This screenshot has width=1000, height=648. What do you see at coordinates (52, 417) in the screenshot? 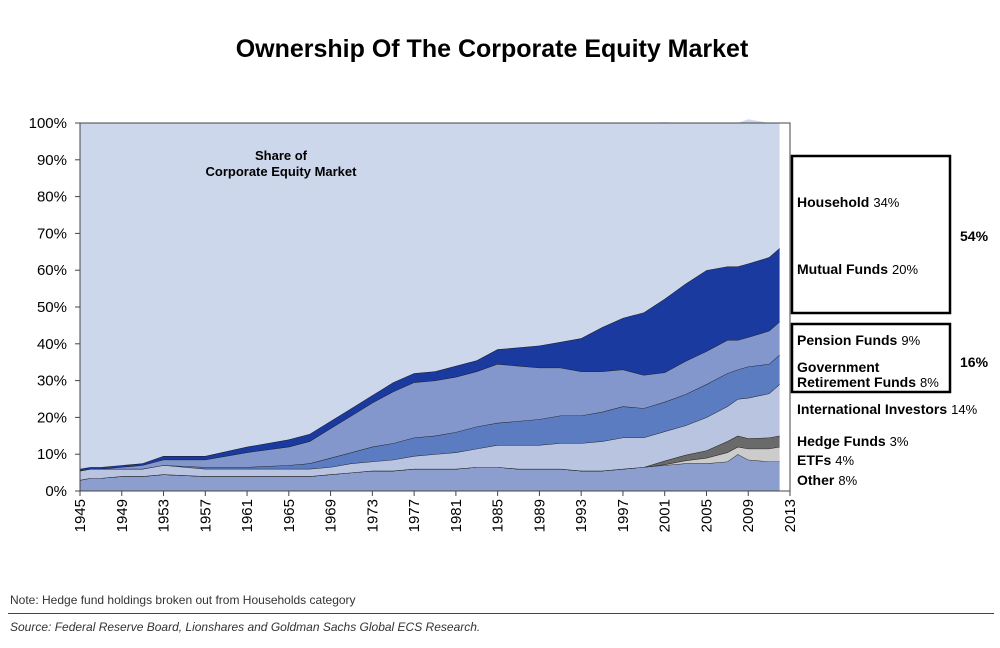
I see `y-tick-label: 20%` at bounding box center [52, 417].